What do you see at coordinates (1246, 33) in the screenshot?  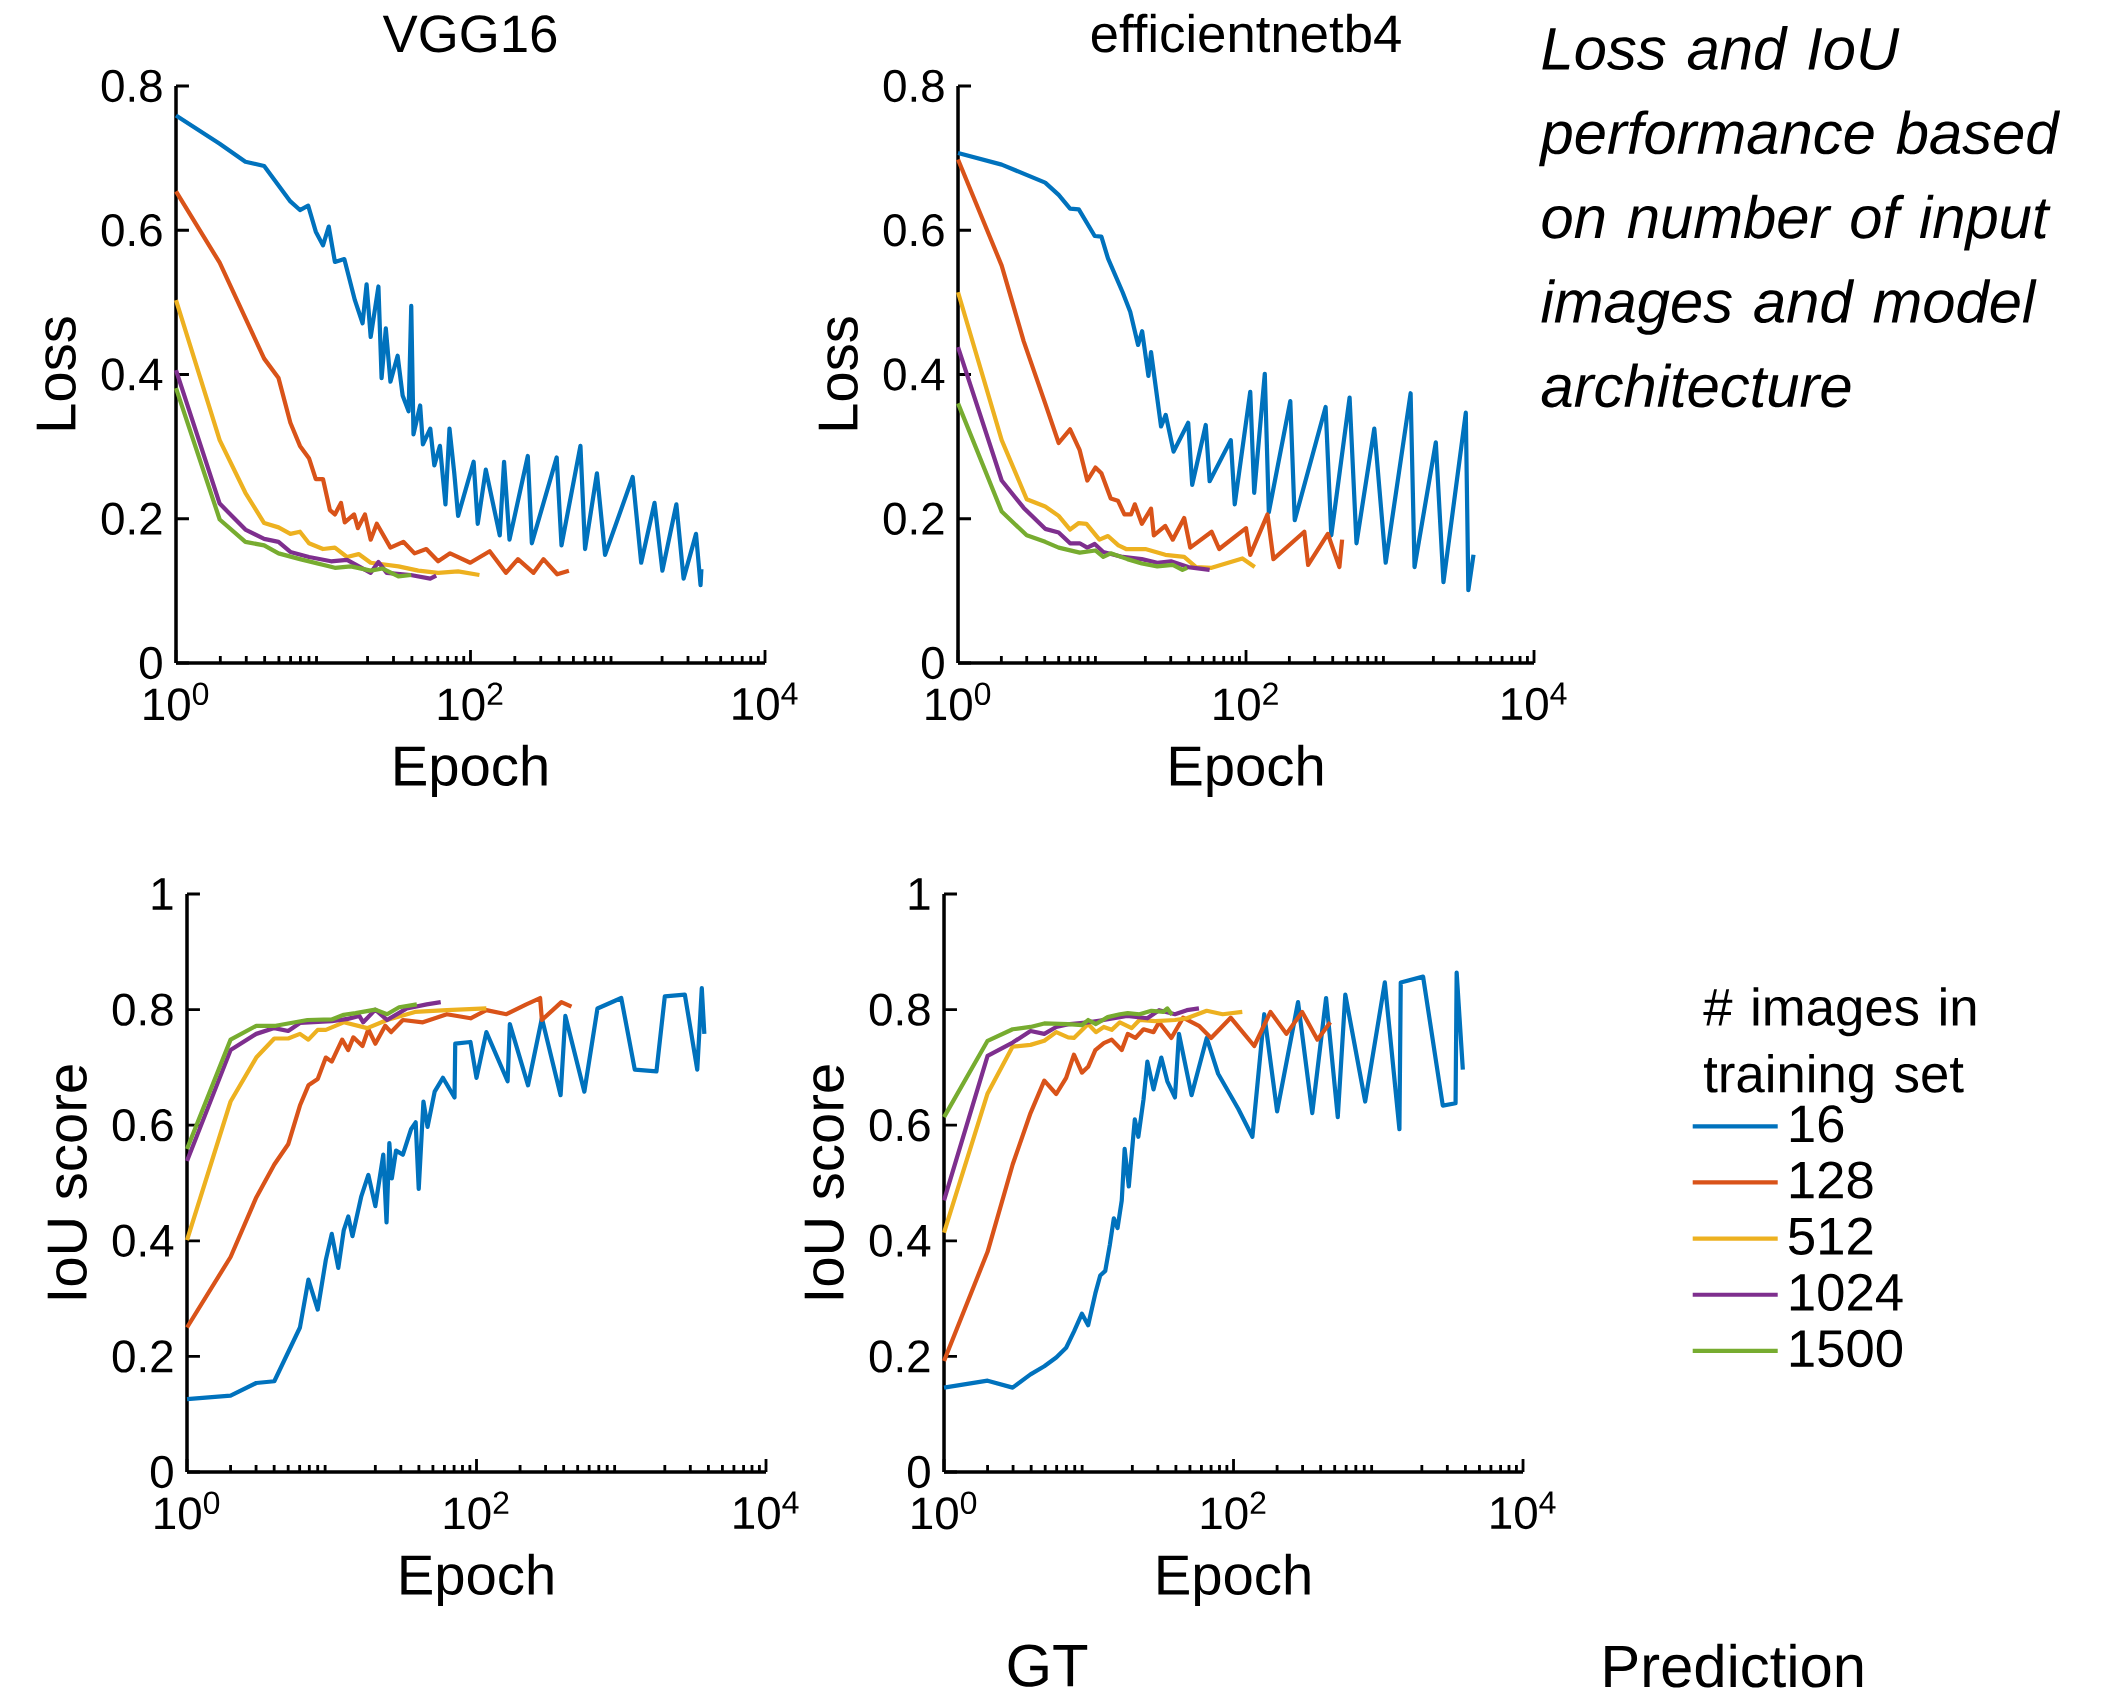 I see `chart-title: efficientnetb4` at bounding box center [1246, 33].